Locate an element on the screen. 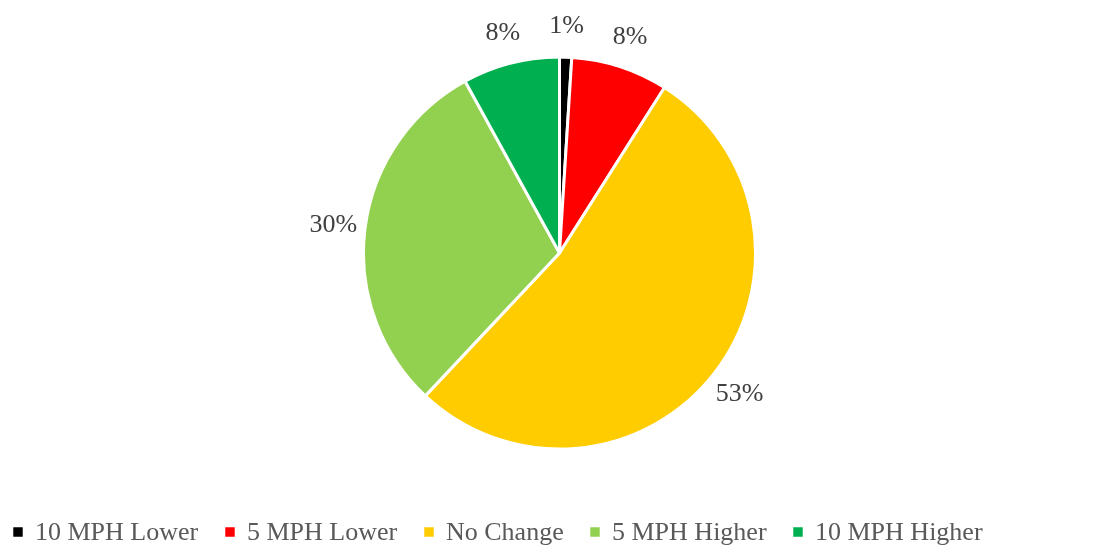  data-label: 1% is located at coordinates (566, 25).